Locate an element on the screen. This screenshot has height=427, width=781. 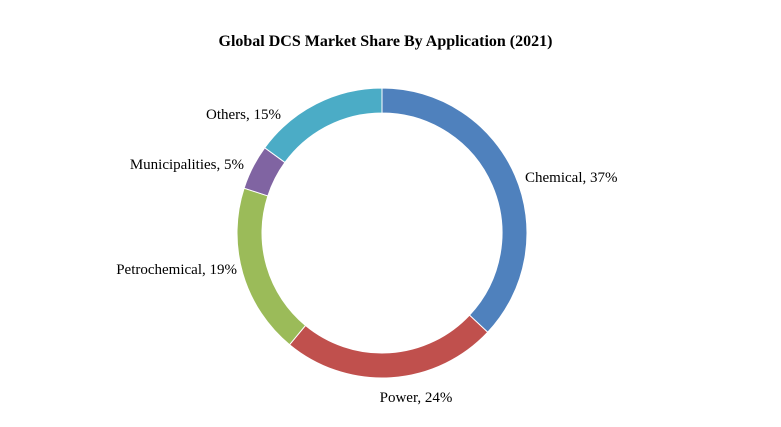
data-label-others: Others, 15% is located at coordinates (243, 115).